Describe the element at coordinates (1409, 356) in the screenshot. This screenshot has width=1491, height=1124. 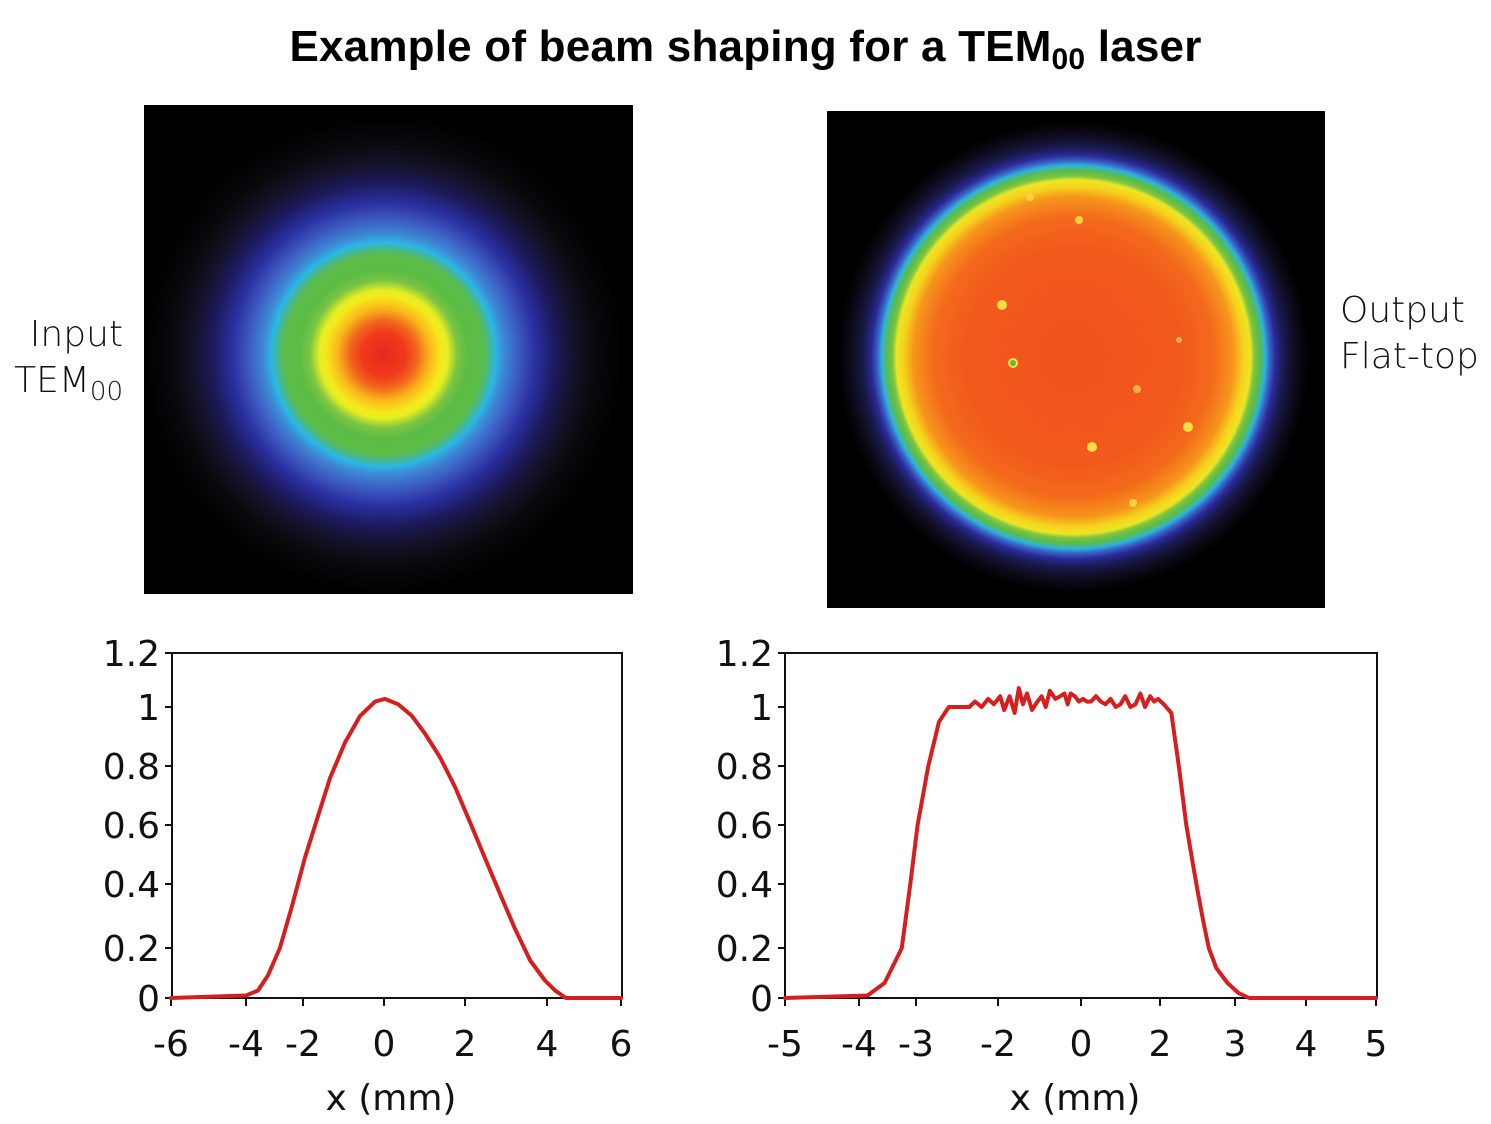
I see `output-label-line2: Flat-top` at that location.